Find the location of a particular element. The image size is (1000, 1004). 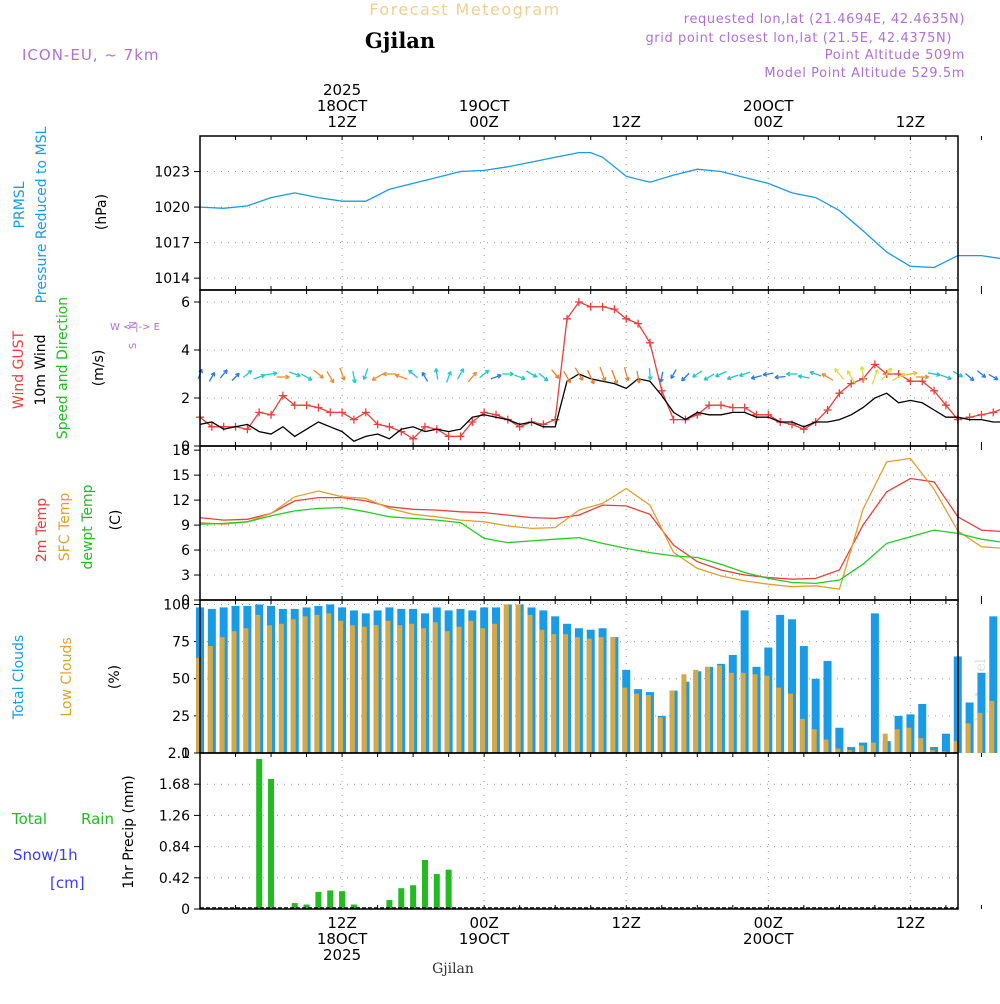

time-top-label: 00Z is located at coordinates (483, 122).